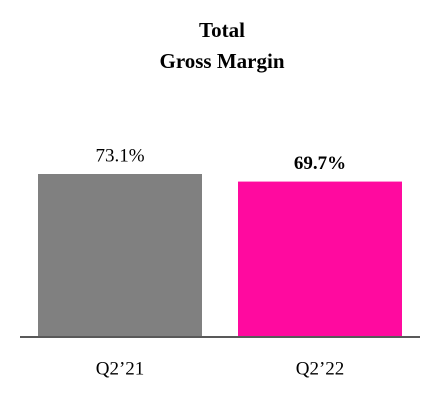 The height and width of the screenshot is (400, 440). What do you see at coordinates (320, 368) in the screenshot?
I see `x-tick-label: Q2’22` at bounding box center [320, 368].